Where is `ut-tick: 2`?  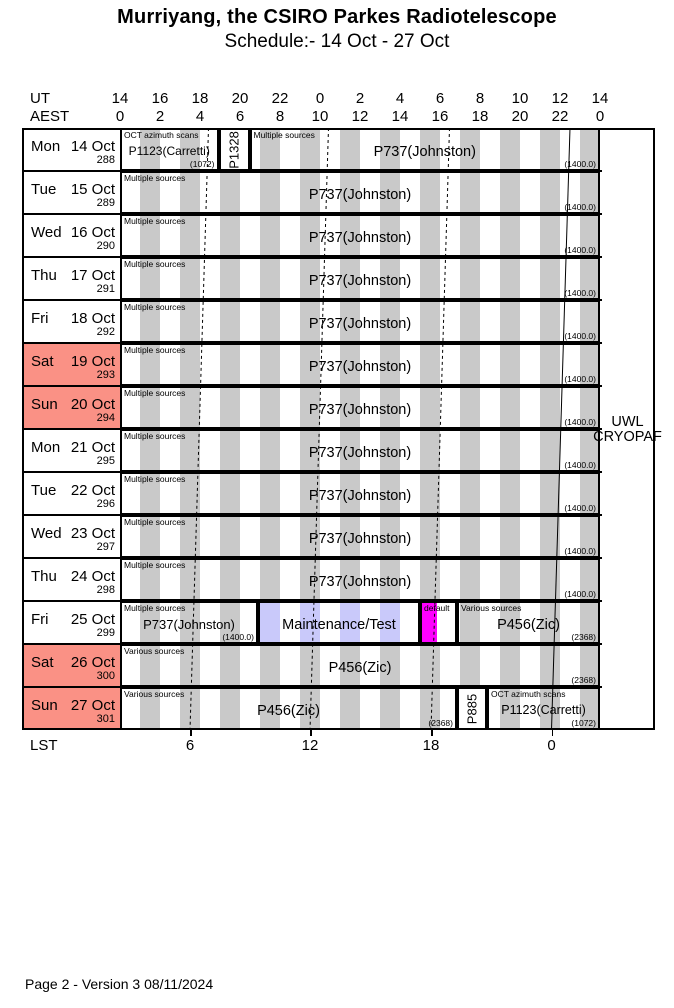 ut-tick: 2 is located at coordinates (360, 98).